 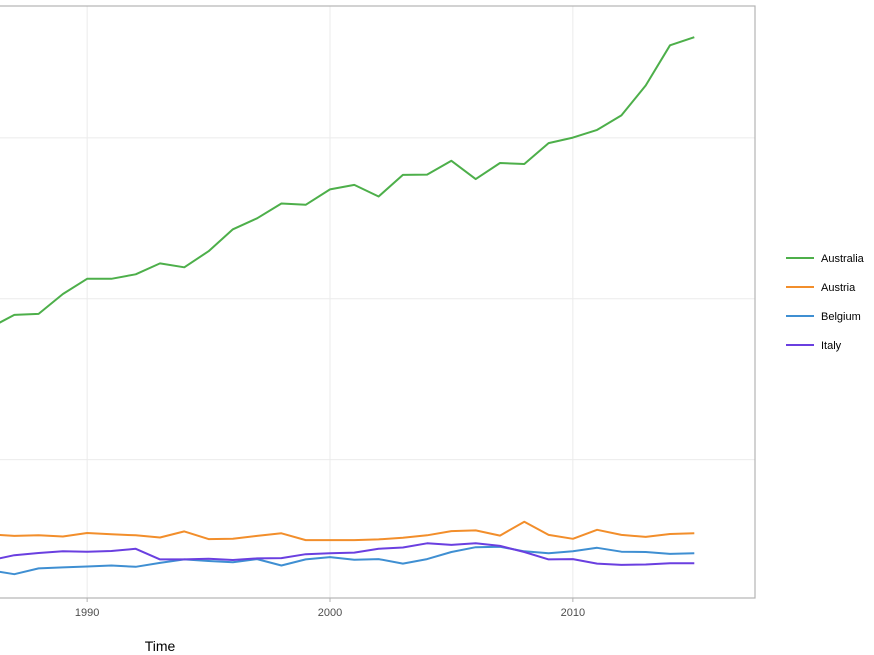 What do you see at coordinates (573, 613) in the screenshot?
I see `x-tick-label: 2010` at bounding box center [573, 613].